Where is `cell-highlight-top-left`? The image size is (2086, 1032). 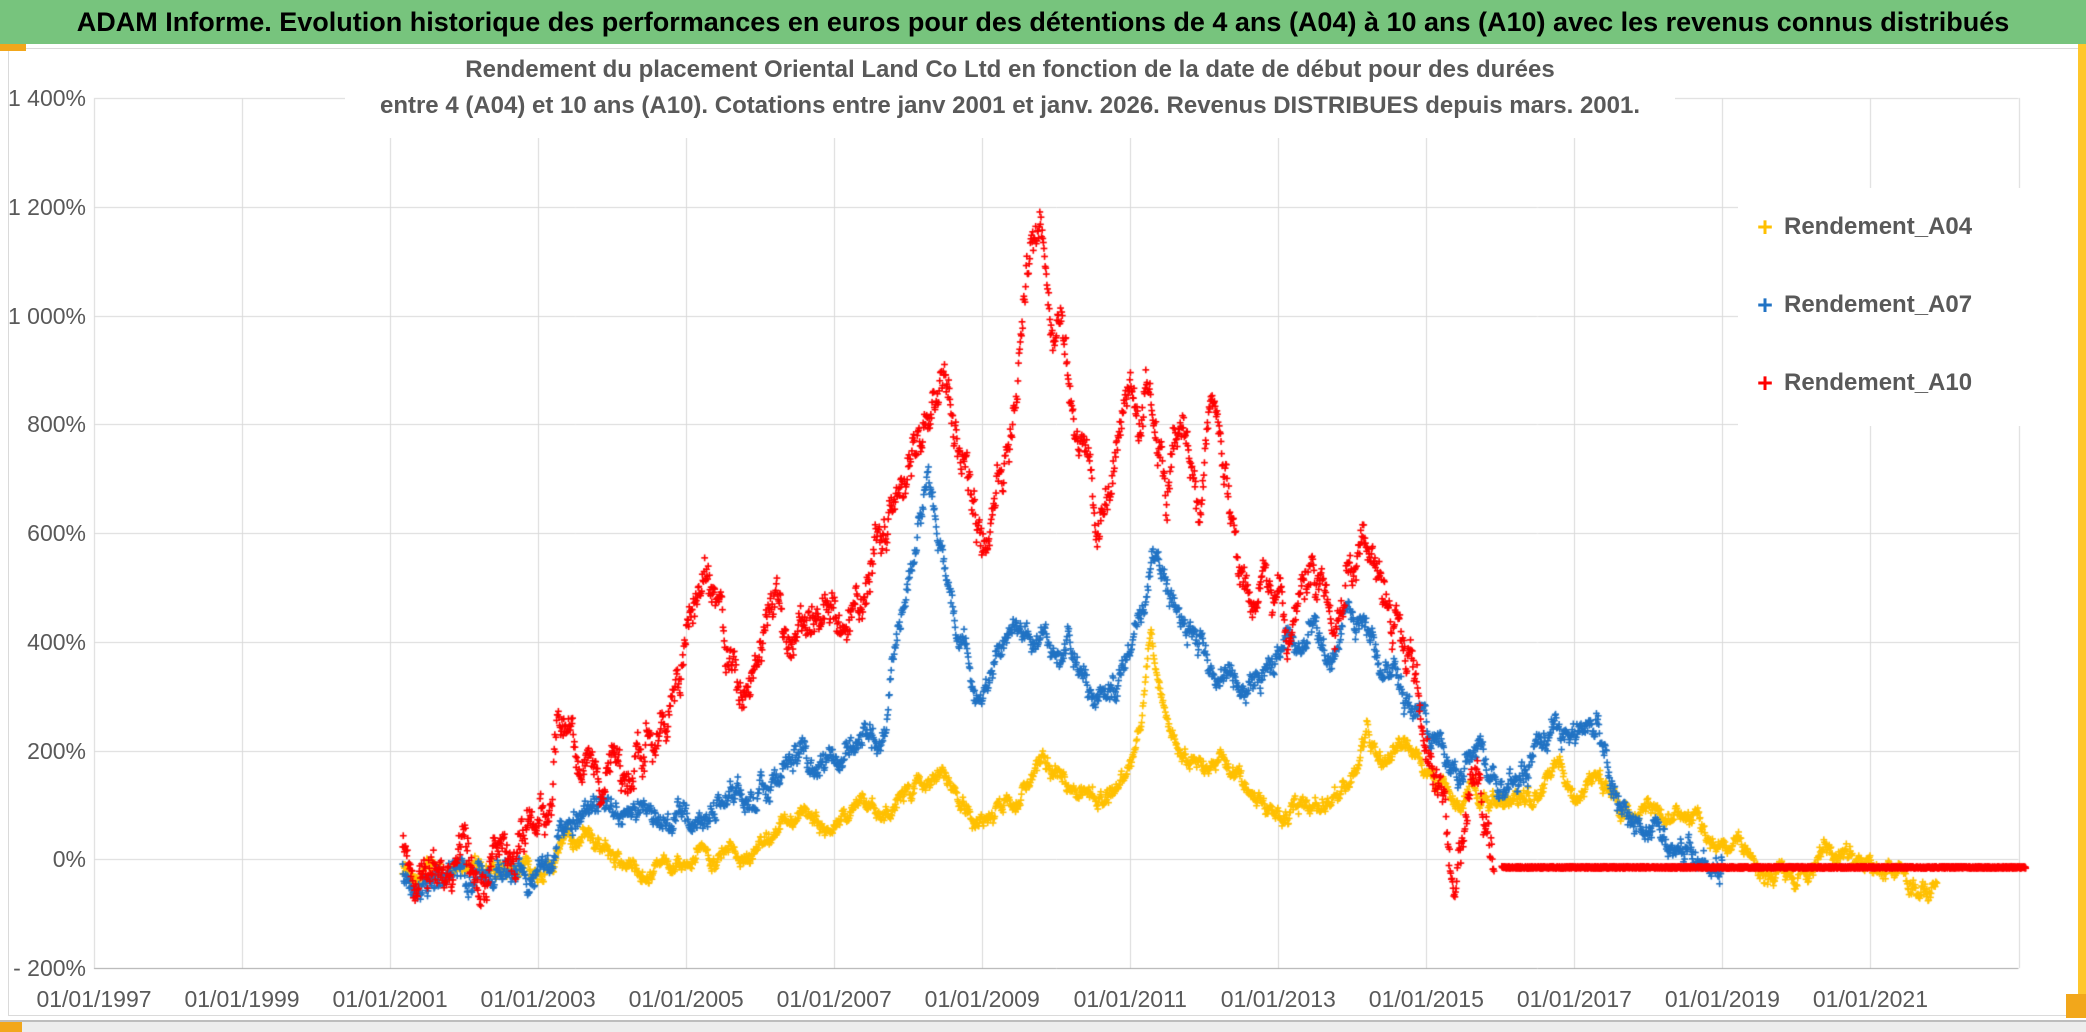
cell-highlight-top-left is located at coordinates (13, 45).